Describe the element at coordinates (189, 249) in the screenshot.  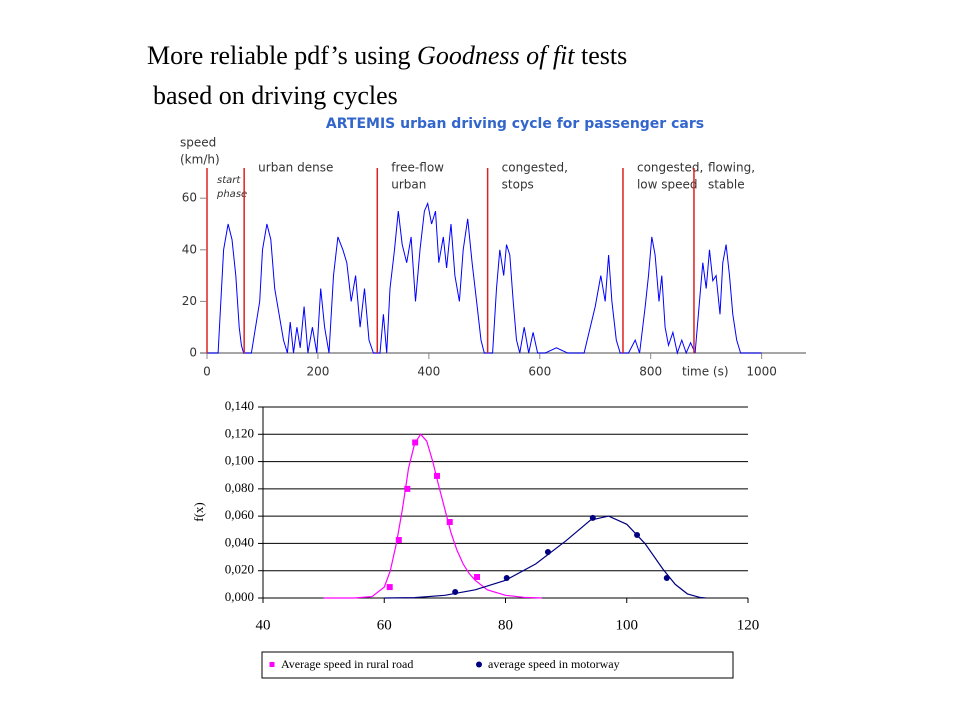
I see `y-tick-label: 40` at that location.